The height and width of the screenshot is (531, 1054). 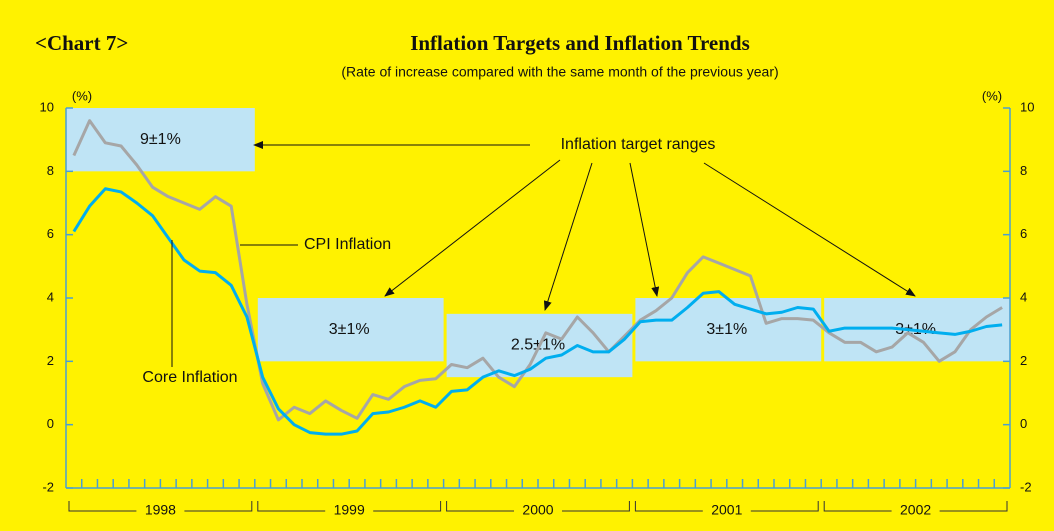 What do you see at coordinates (1023, 233) in the screenshot?
I see `y2-tick-label: 6` at bounding box center [1023, 233].